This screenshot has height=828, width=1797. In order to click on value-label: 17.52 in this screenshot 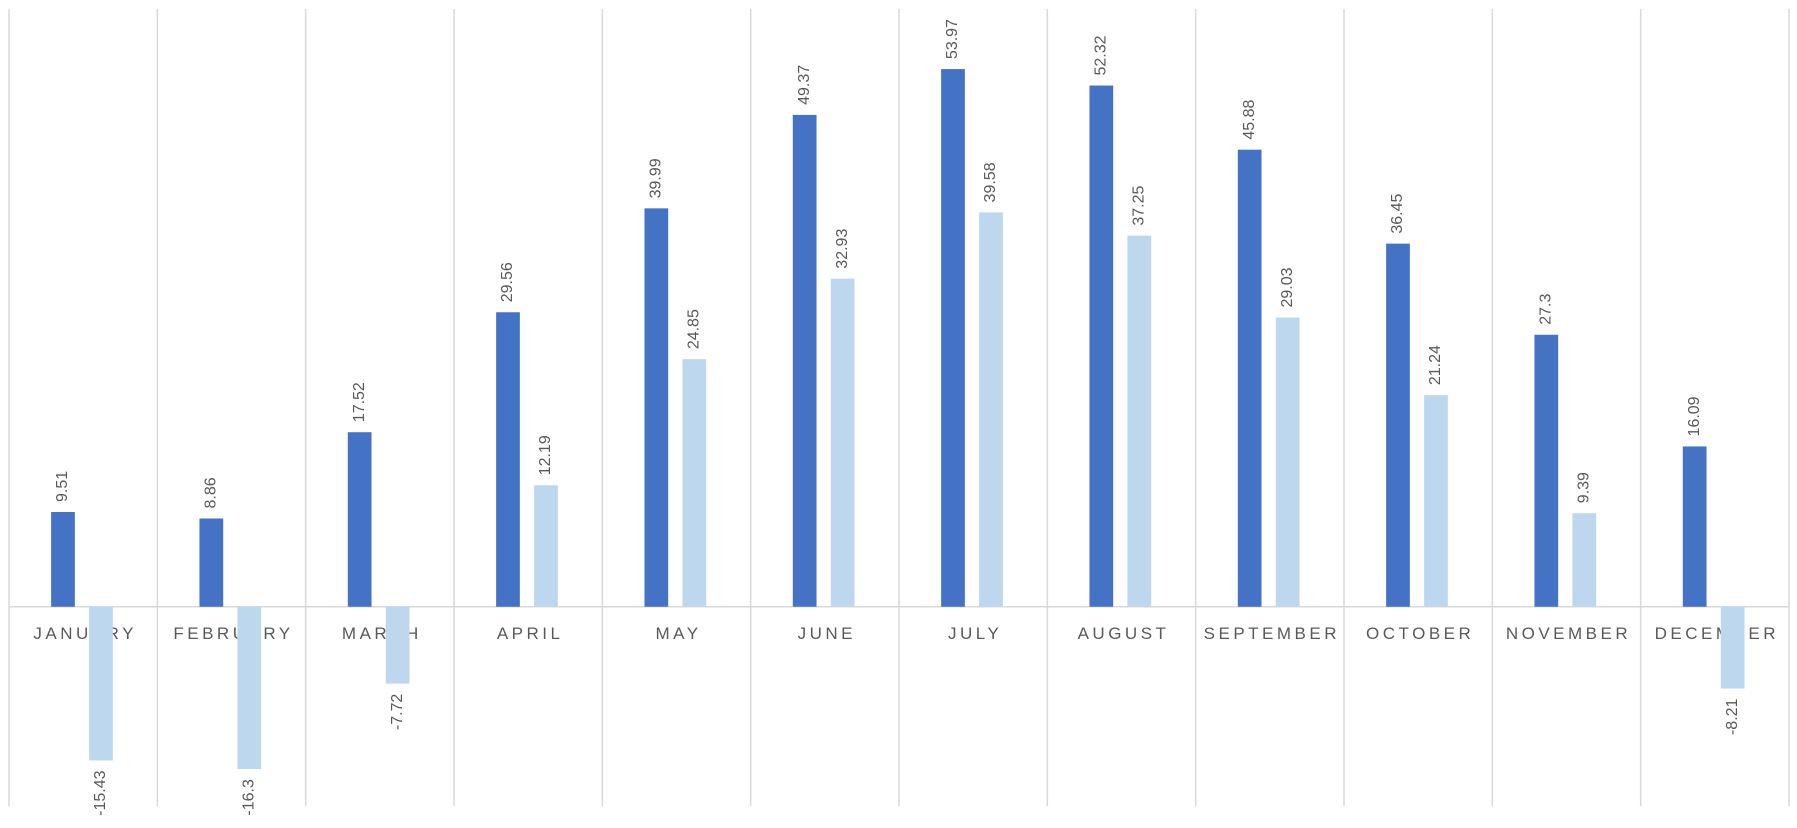, I will do `click(359, 402)`.